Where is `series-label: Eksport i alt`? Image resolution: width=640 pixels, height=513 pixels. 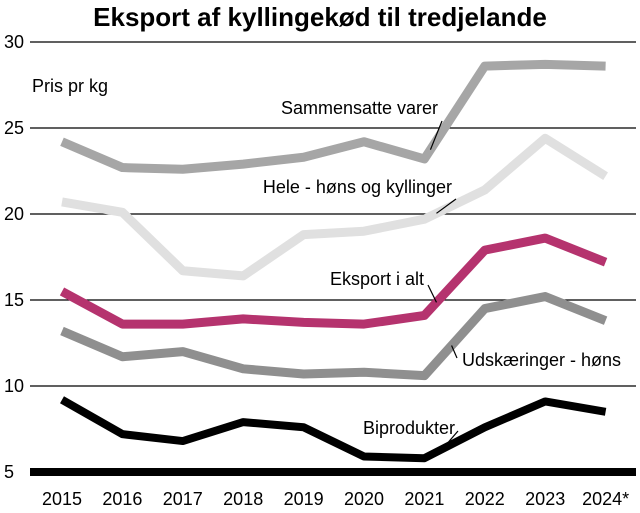
series-label: Eksport i alt is located at coordinates (377, 279).